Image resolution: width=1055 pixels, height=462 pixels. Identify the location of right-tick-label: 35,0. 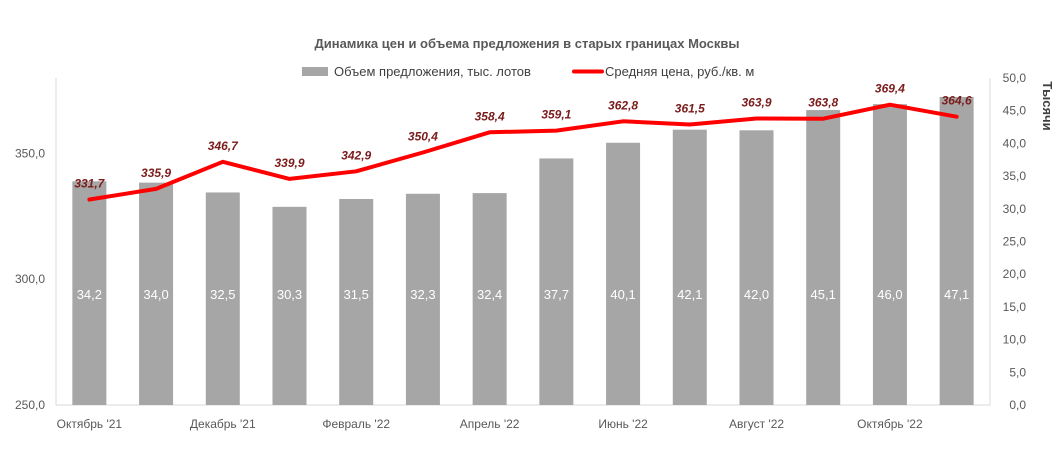
(1015, 176).